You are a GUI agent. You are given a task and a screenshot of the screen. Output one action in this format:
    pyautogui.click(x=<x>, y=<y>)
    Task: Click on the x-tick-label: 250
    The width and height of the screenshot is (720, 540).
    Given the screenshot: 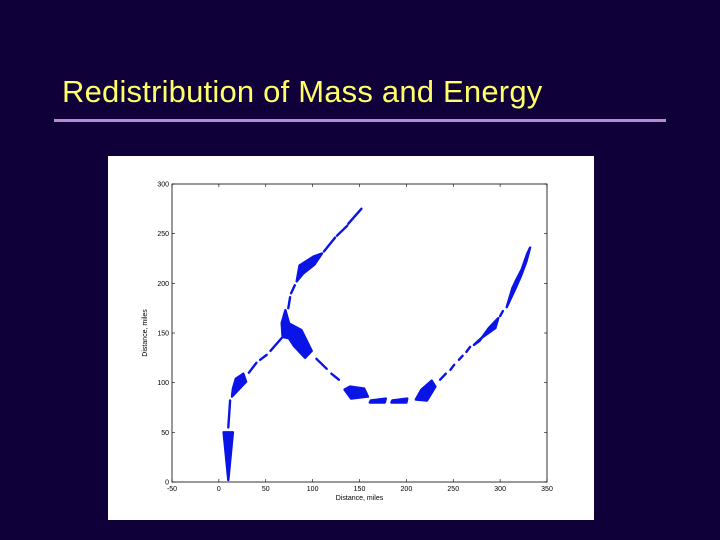 What is the action you would take?
    pyautogui.click(x=453, y=489)
    